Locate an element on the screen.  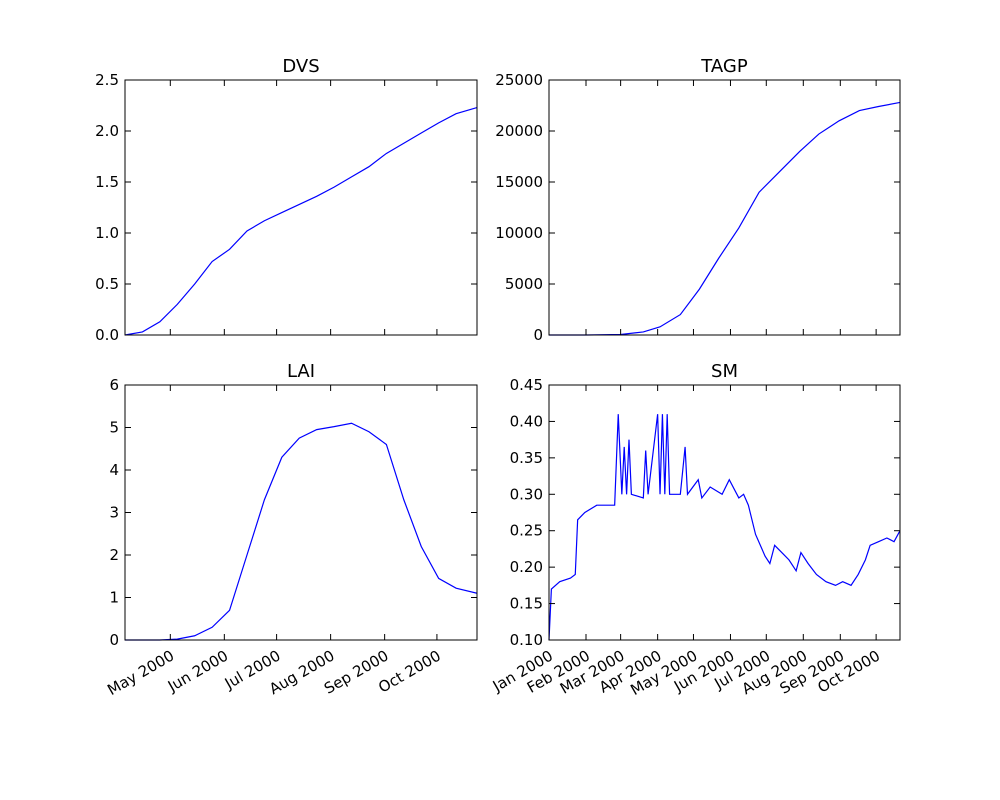
y-tick-label: 6 is located at coordinates (114, 385).